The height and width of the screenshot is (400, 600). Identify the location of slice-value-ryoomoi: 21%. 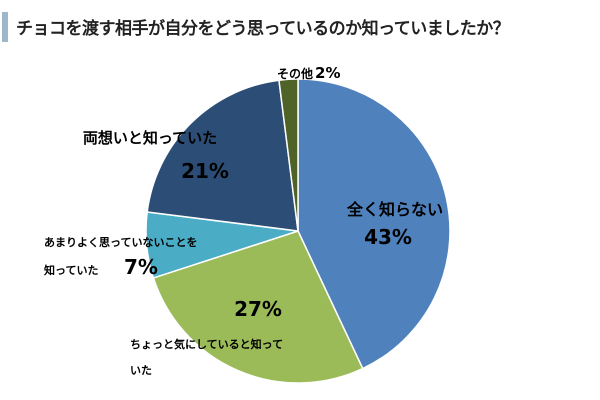
(205, 171).